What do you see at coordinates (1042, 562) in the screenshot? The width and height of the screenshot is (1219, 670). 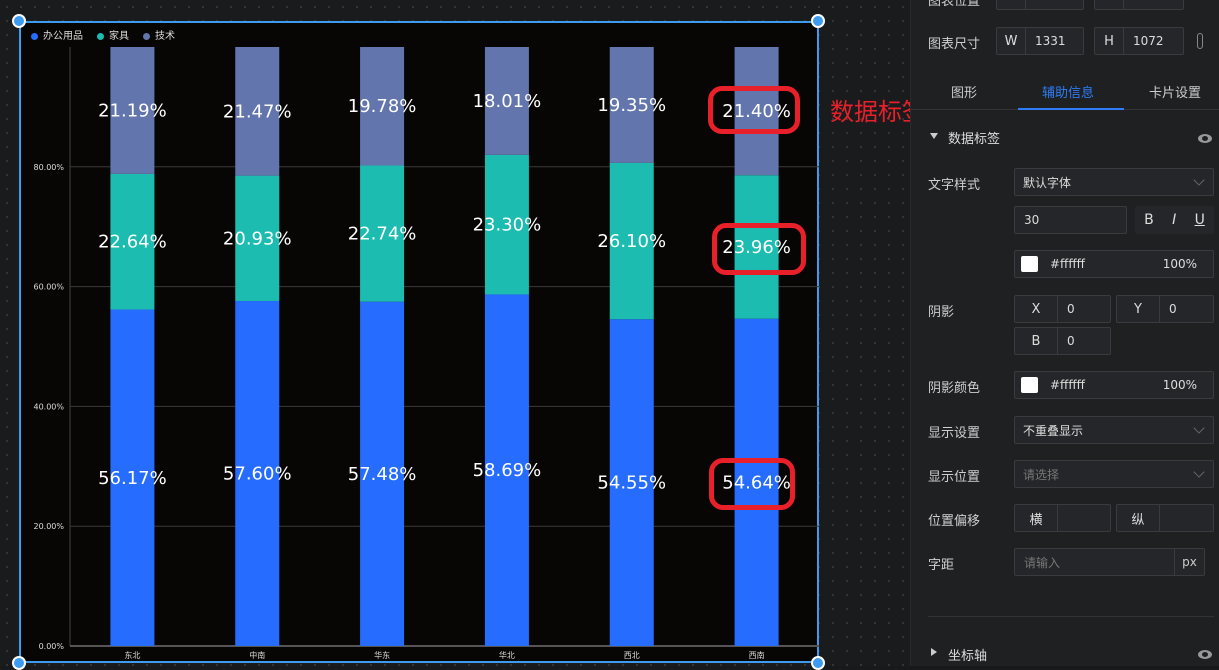 I see `placeholder: 请输入` at bounding box center [1042, 562].